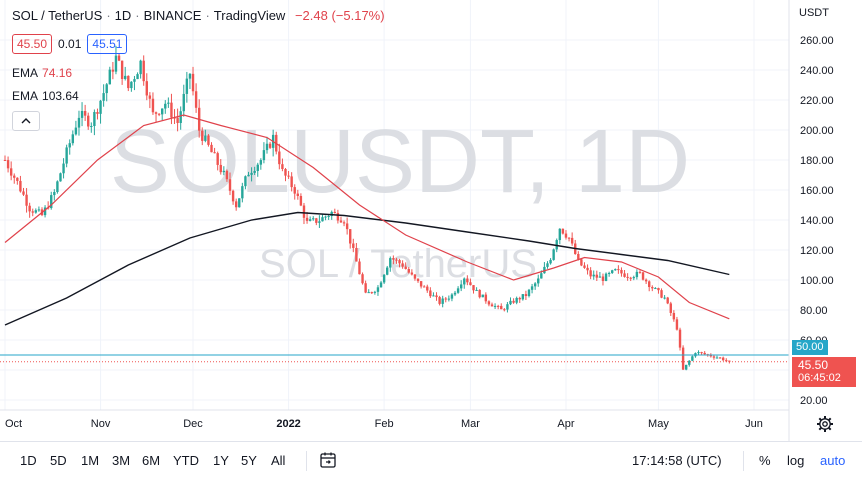 This screenshot has height=479, width=862. What do you see at coordinates (26, 121) in the screenshot?
I see `collapse-indicators-button` at bounding box center [26, 121].